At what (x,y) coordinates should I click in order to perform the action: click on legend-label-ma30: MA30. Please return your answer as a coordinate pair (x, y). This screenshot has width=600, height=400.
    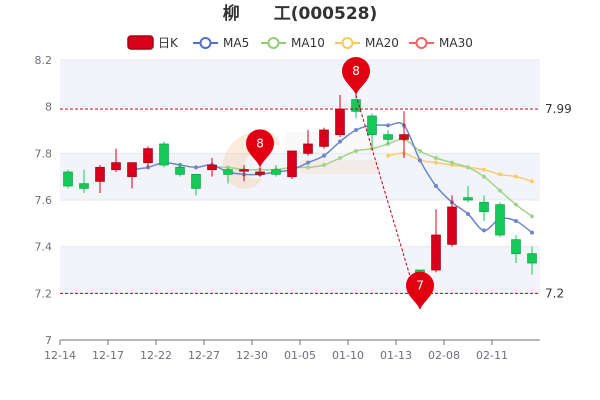
    Looking at the image, I should click on (456, 43).